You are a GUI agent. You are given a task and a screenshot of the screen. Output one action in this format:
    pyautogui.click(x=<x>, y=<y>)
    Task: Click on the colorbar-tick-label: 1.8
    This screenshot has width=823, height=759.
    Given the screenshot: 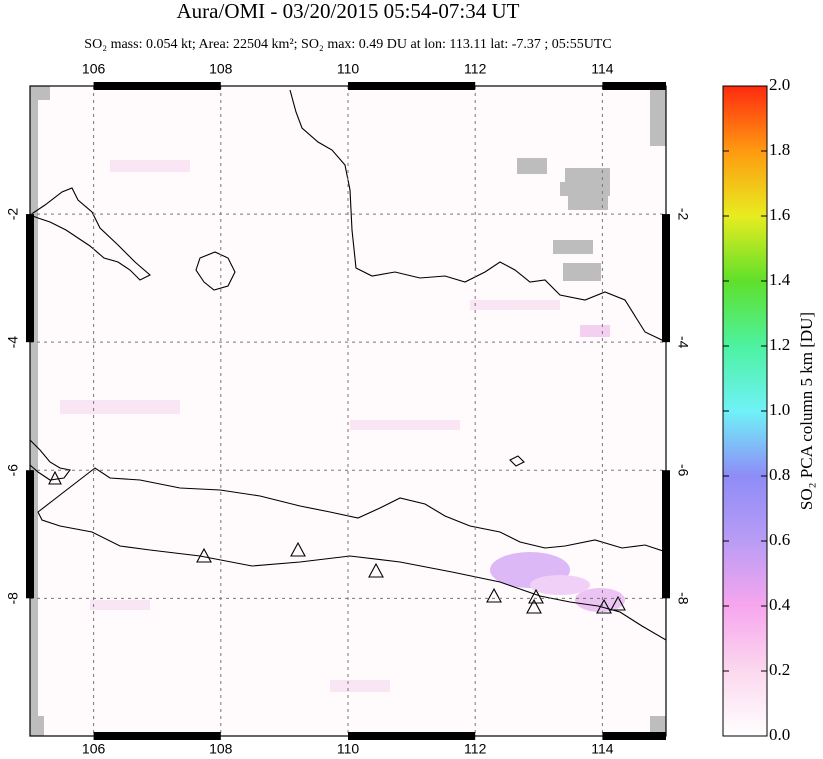 What is the action you would take?
    pyautogui.click(x=779, y=149)
    